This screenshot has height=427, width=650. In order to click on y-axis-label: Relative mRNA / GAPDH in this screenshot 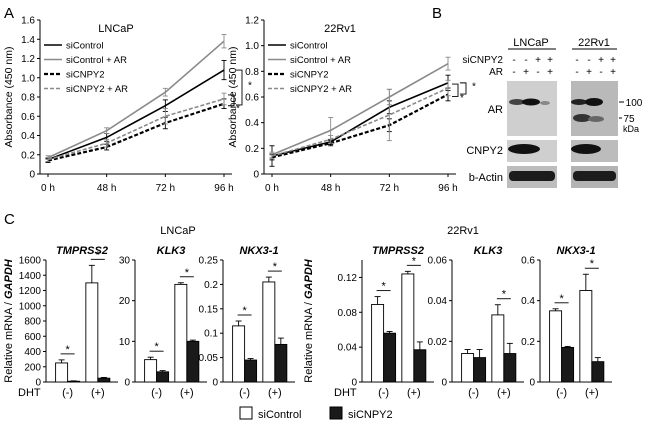, I will do `click(309, 320)`.